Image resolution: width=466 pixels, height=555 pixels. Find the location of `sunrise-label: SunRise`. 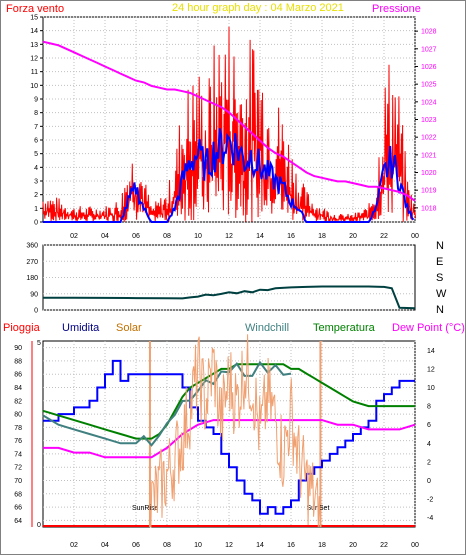

sunrise-label: SunRise is located at coordinates (145, 508).